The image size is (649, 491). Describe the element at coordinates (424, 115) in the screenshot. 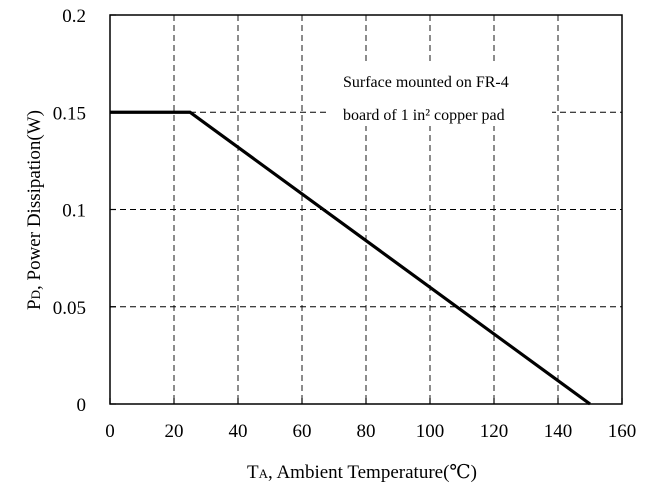

I see `annotation-line-2: board of 1 in² copper pad` at that location.